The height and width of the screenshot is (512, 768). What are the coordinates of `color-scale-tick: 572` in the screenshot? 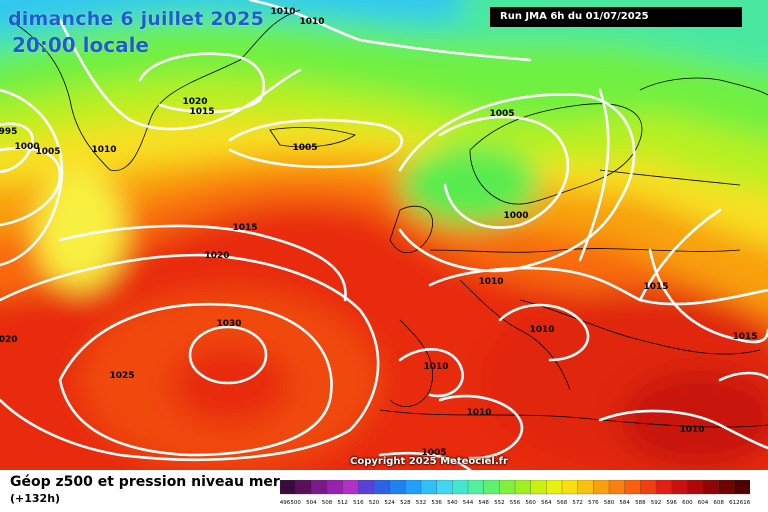 It's located at (577, 503).